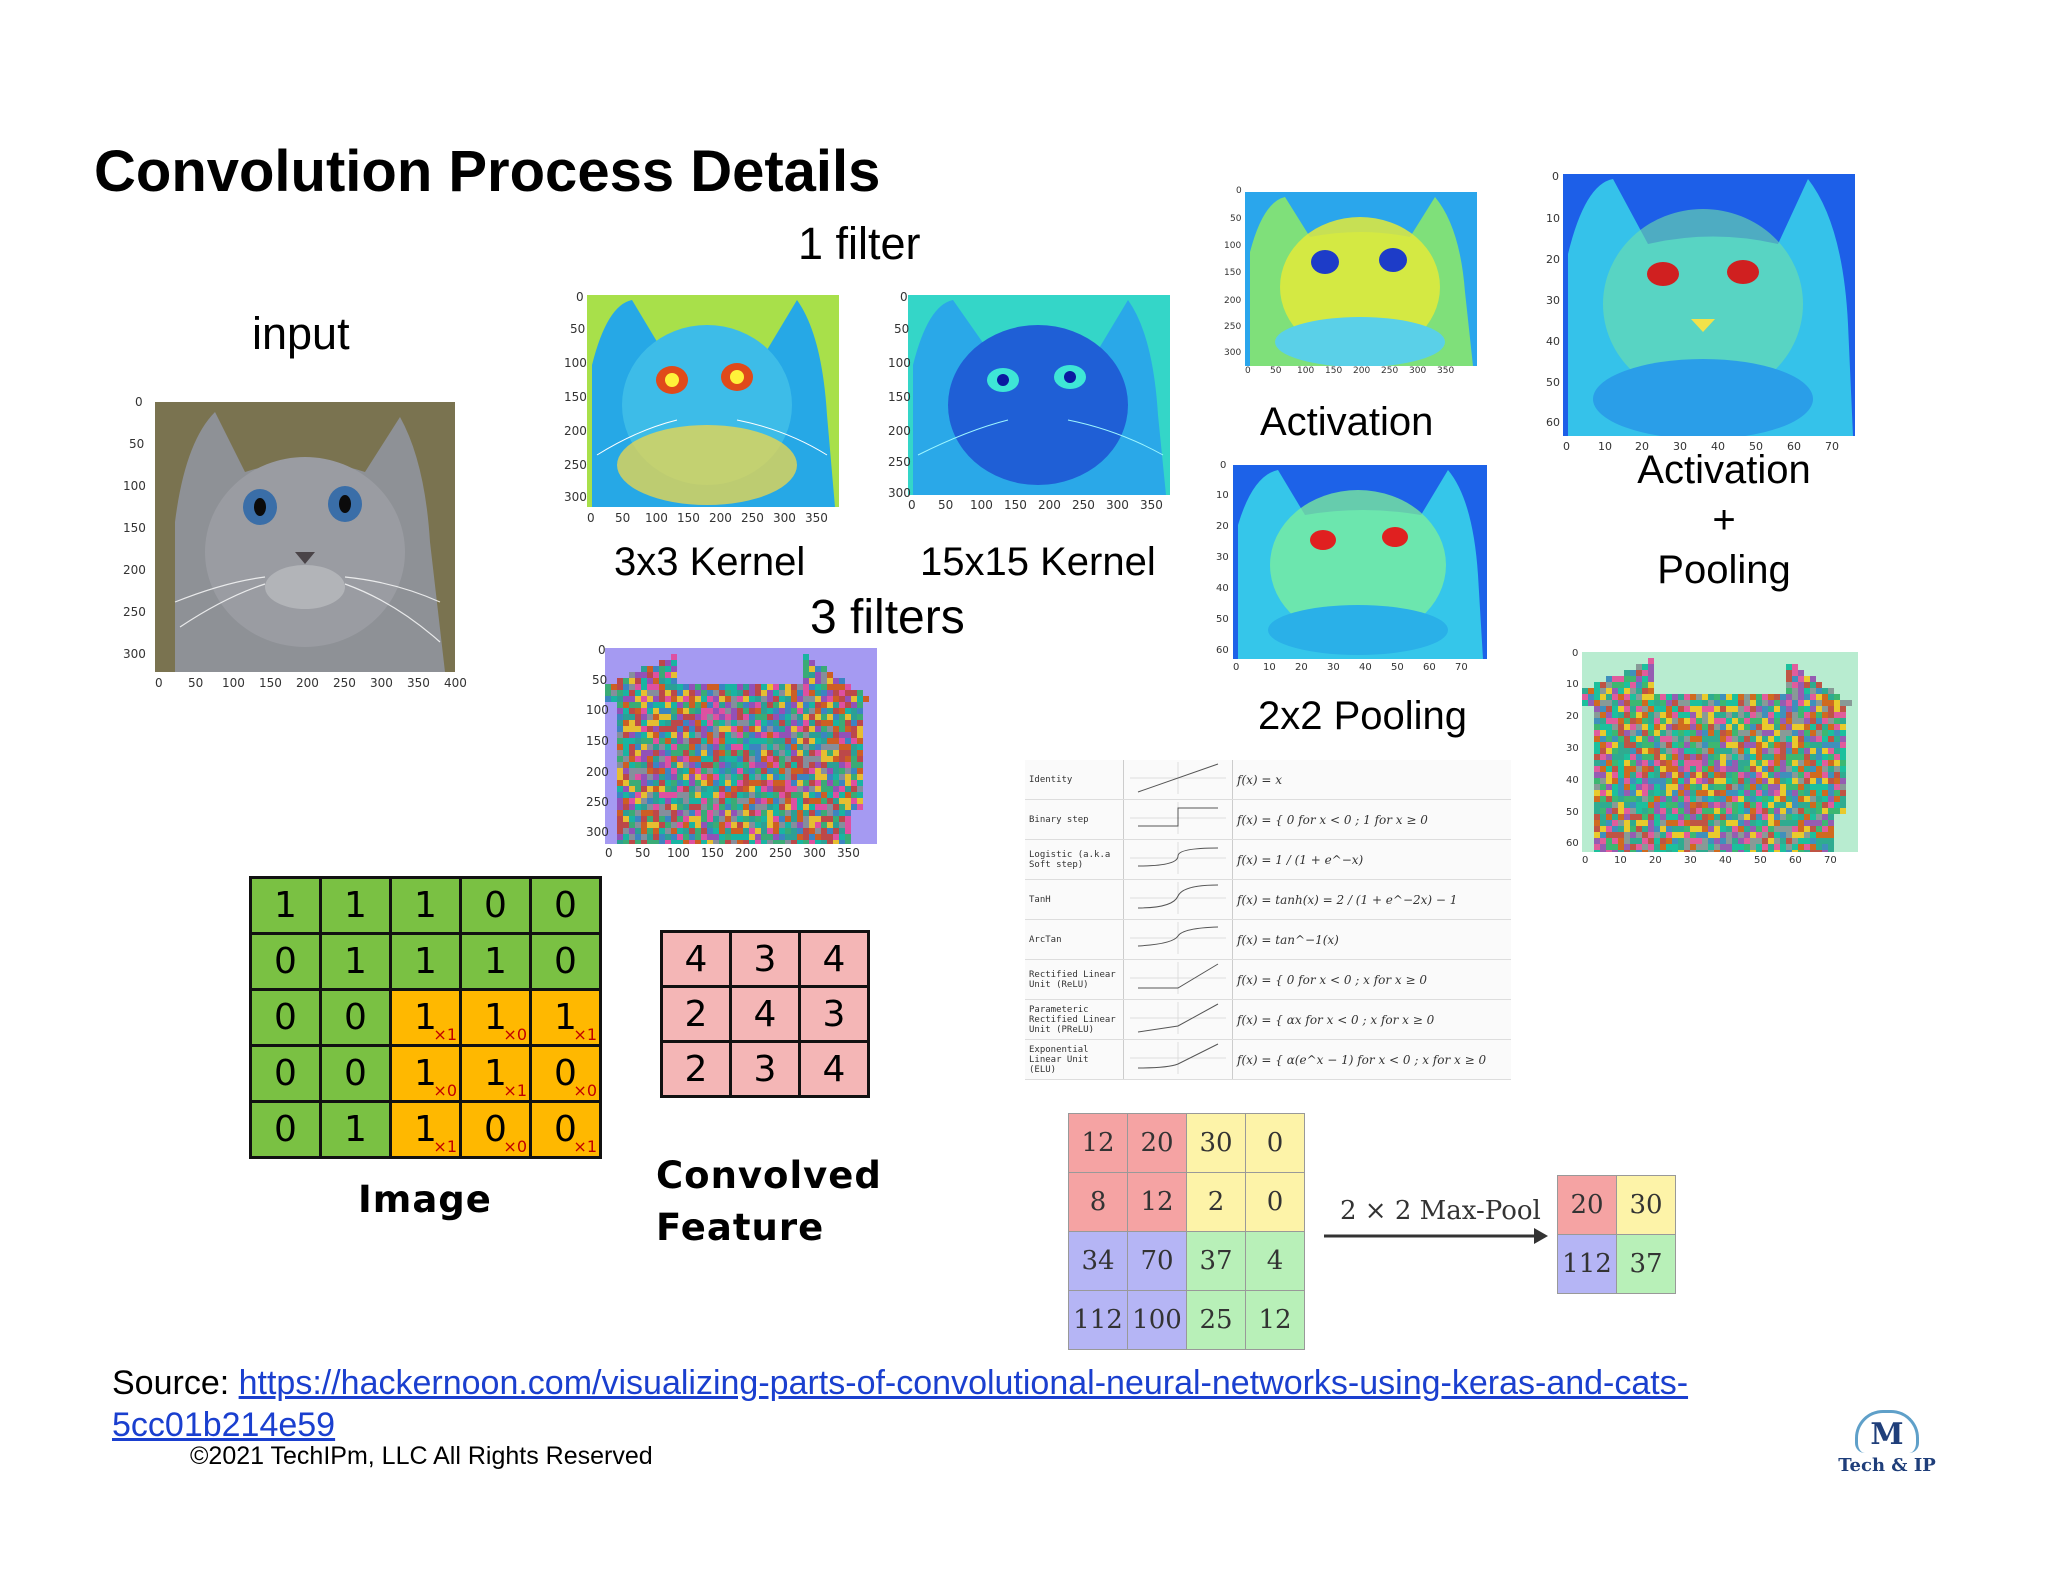  What do you see at coordinates (1222, 526) in the screenshot?
I see `ytick: 20` at bounding box center [1222, 526].